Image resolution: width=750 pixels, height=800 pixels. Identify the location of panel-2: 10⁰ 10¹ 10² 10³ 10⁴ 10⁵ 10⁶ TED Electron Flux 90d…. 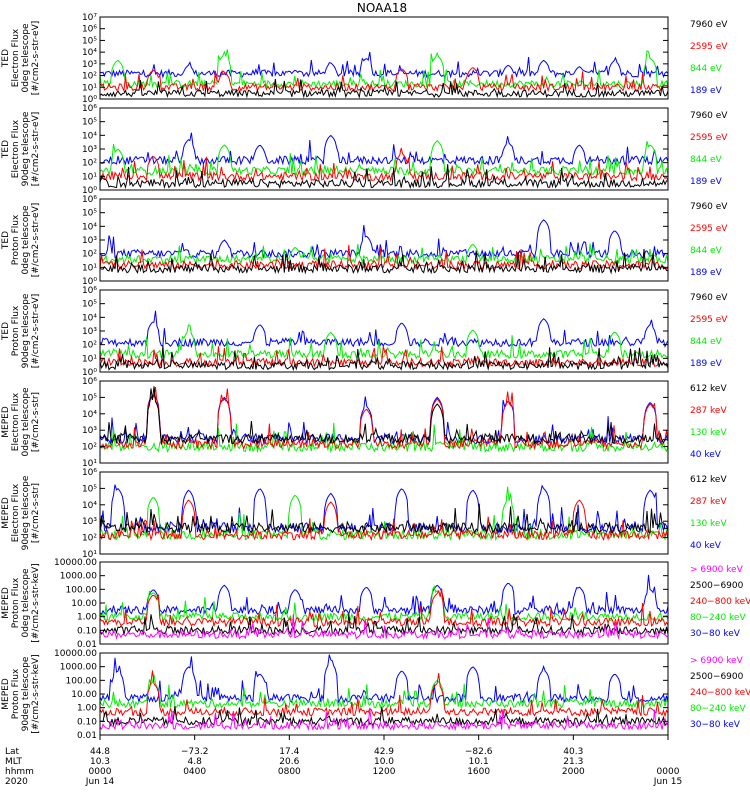
(364, 150).